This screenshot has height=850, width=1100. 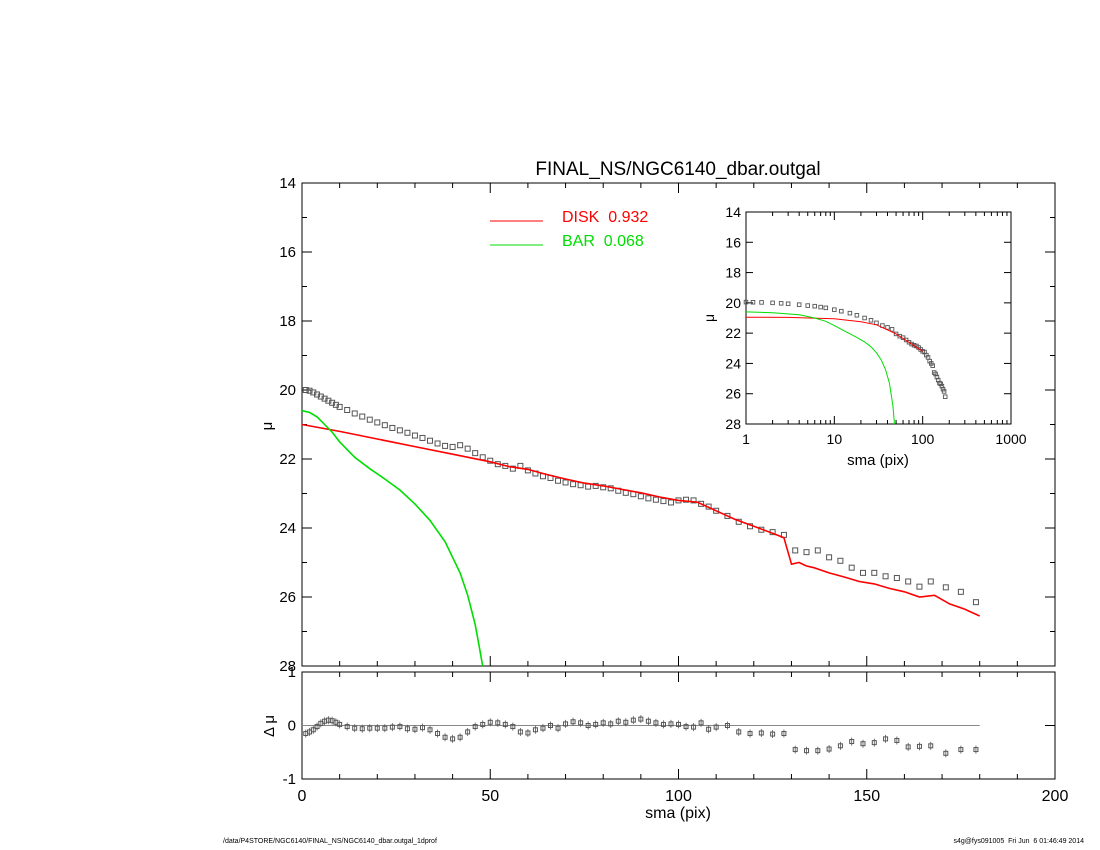 I want to click on inset-y-tick-label: 14, so click(x=733, y=212).